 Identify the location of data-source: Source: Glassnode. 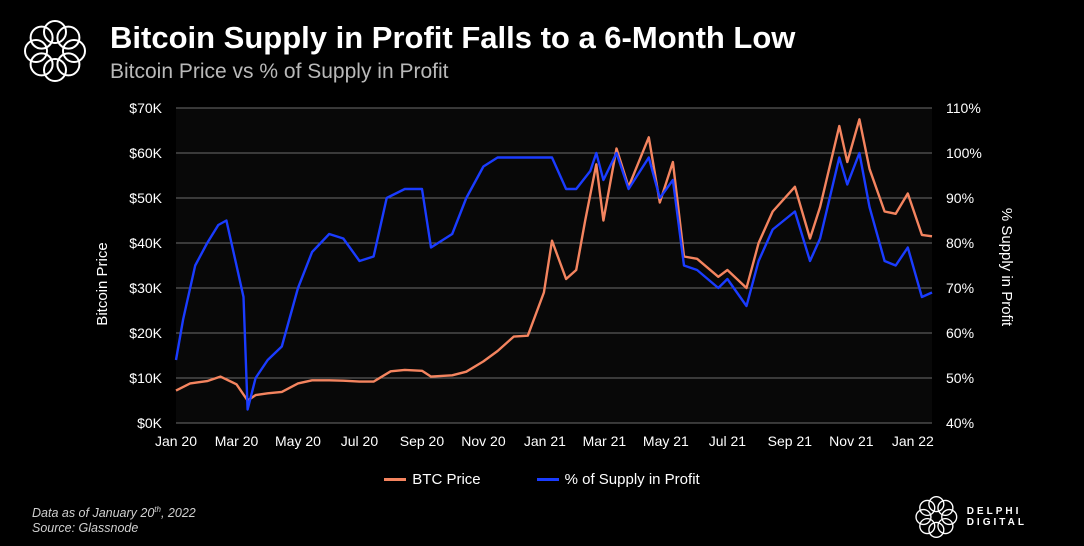
(85, 528).